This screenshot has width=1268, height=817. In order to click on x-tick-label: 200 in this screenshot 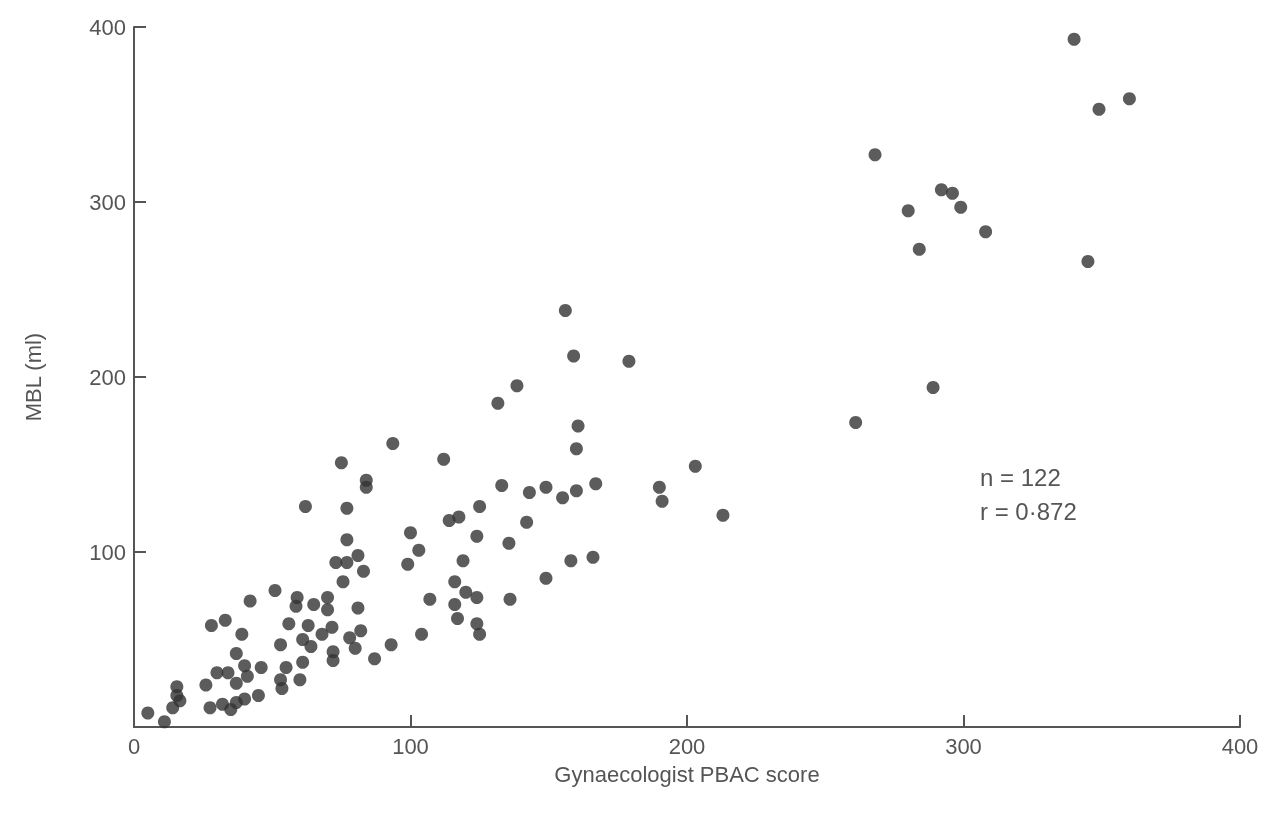, I will do `click(687, 746)`.